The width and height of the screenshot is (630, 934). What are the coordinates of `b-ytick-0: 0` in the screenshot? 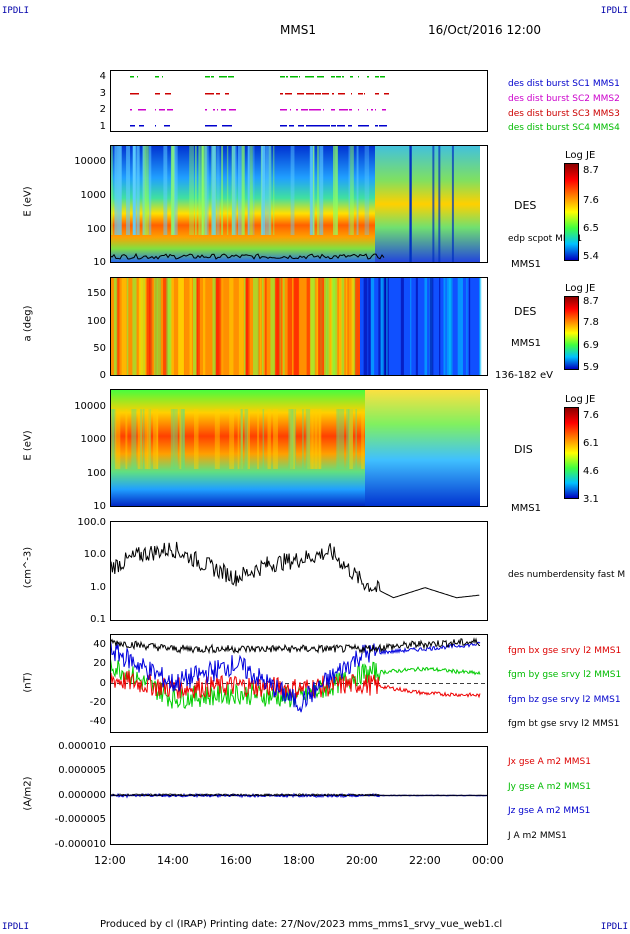 It's located at (102, 683).